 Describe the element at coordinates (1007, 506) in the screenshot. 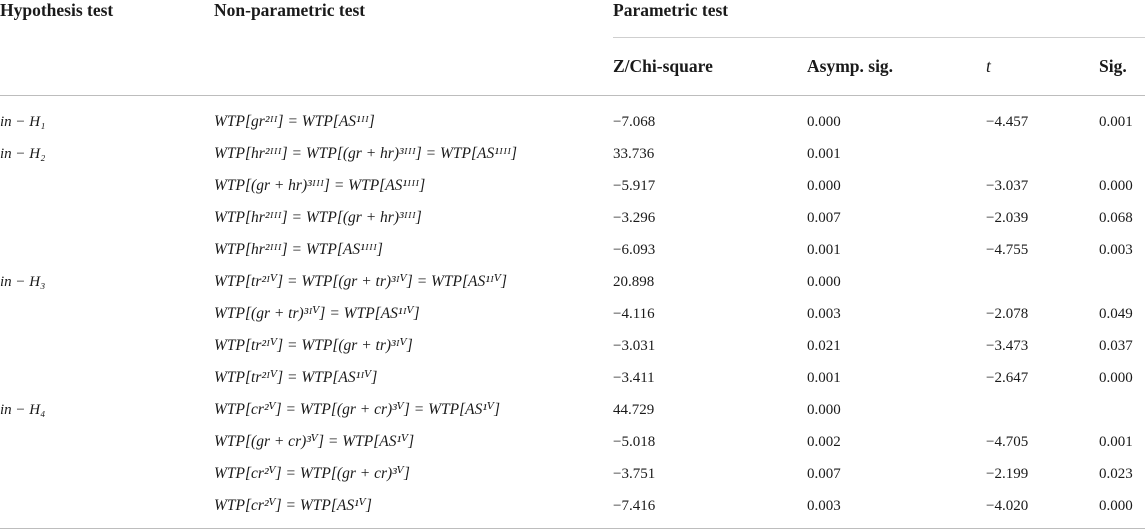

I see `t-cell: −4.020` at that location.